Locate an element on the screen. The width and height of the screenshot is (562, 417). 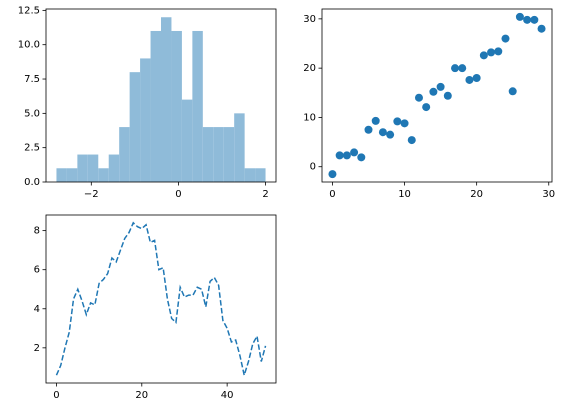
x-tick-label: 10 is located at coordinates (404, 194).